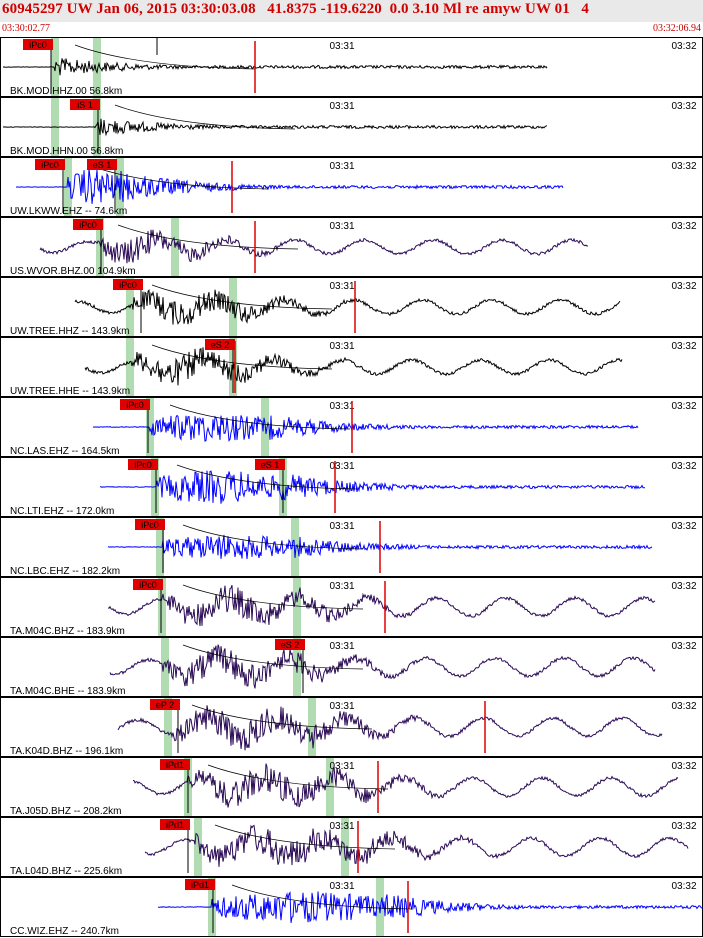 This screenshot has height=938, width=703. I want to click on channel-panel: 03:31 03:32 eS 2 UW.TREE.HHE -- 143.9km, so click(351, 367).